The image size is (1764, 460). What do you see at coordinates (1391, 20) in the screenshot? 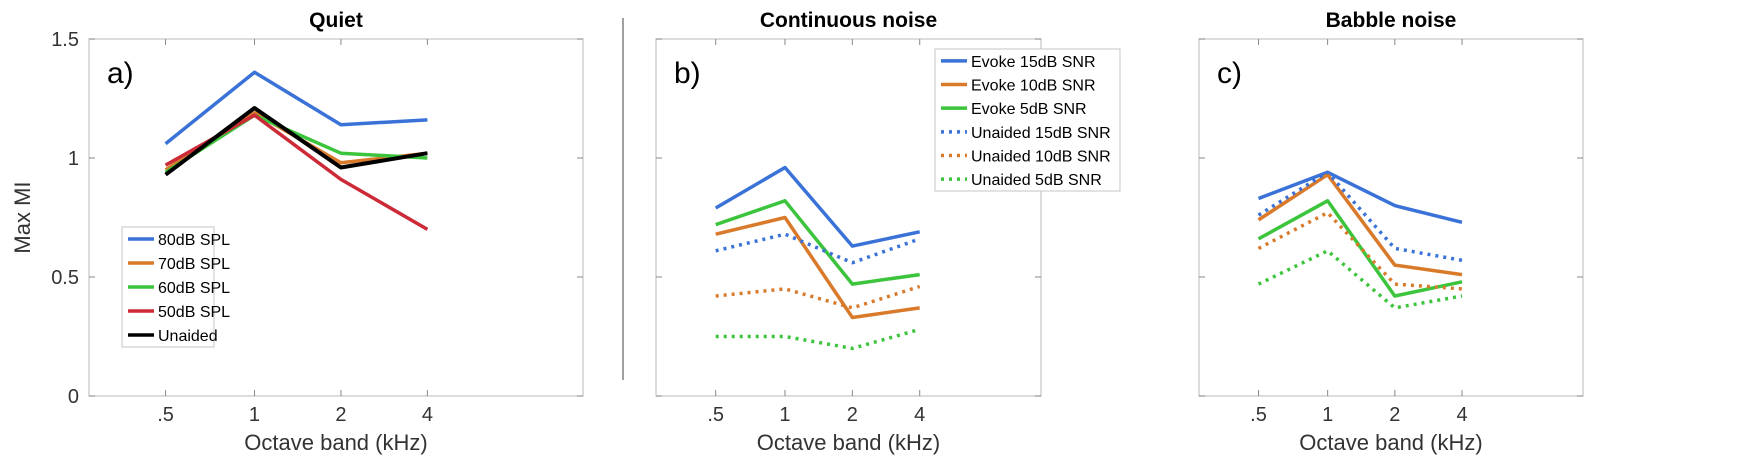
I see `chart-title: Babble noise` at bounding box center [1391, 20].